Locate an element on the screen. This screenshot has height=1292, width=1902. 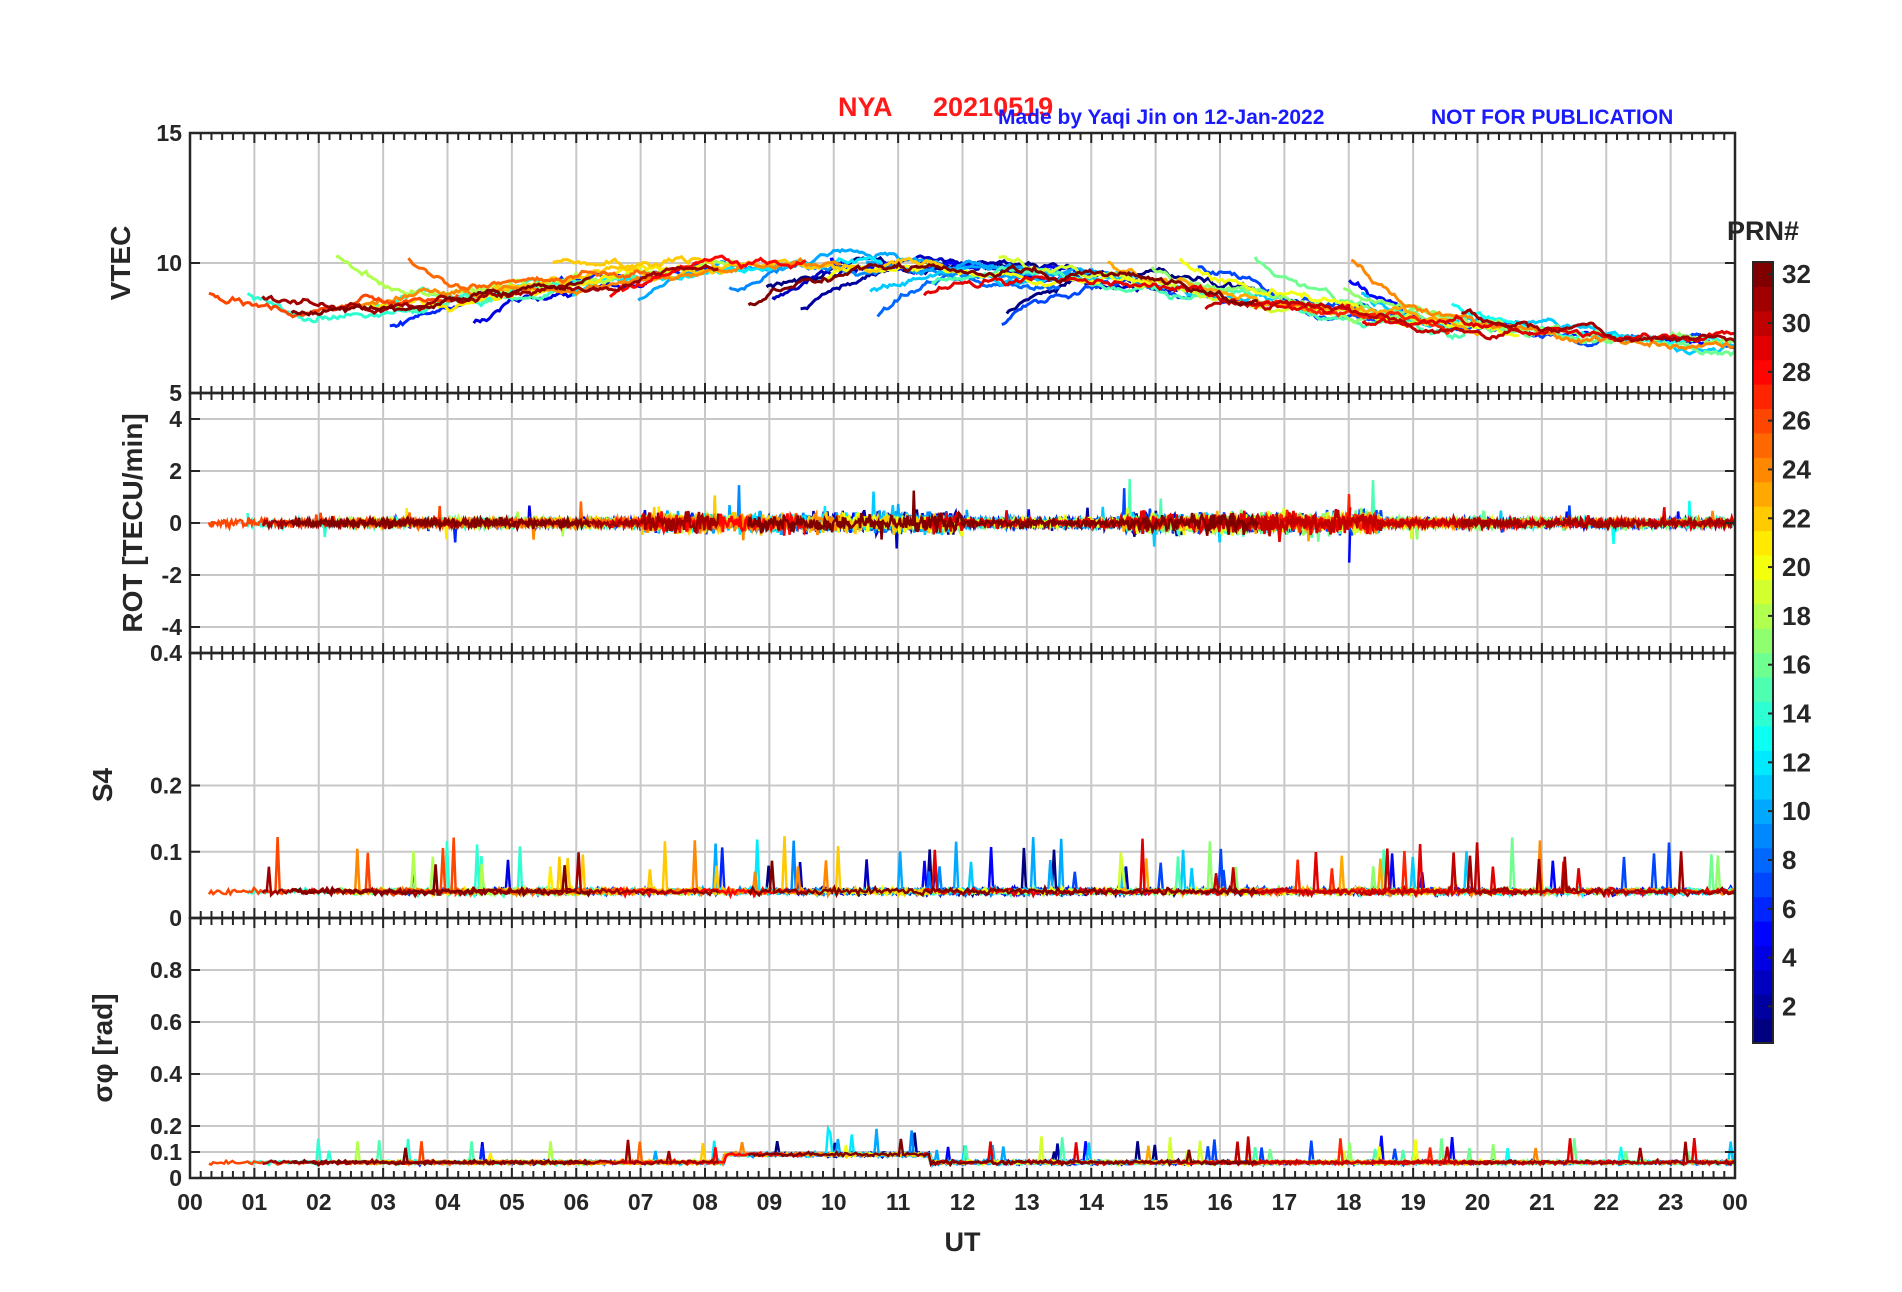
y-tick-label: 4 is located at coordinates (175, 419).